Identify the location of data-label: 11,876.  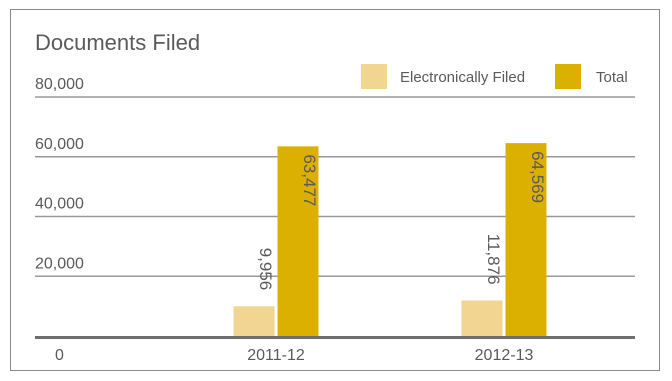
(493, 259).